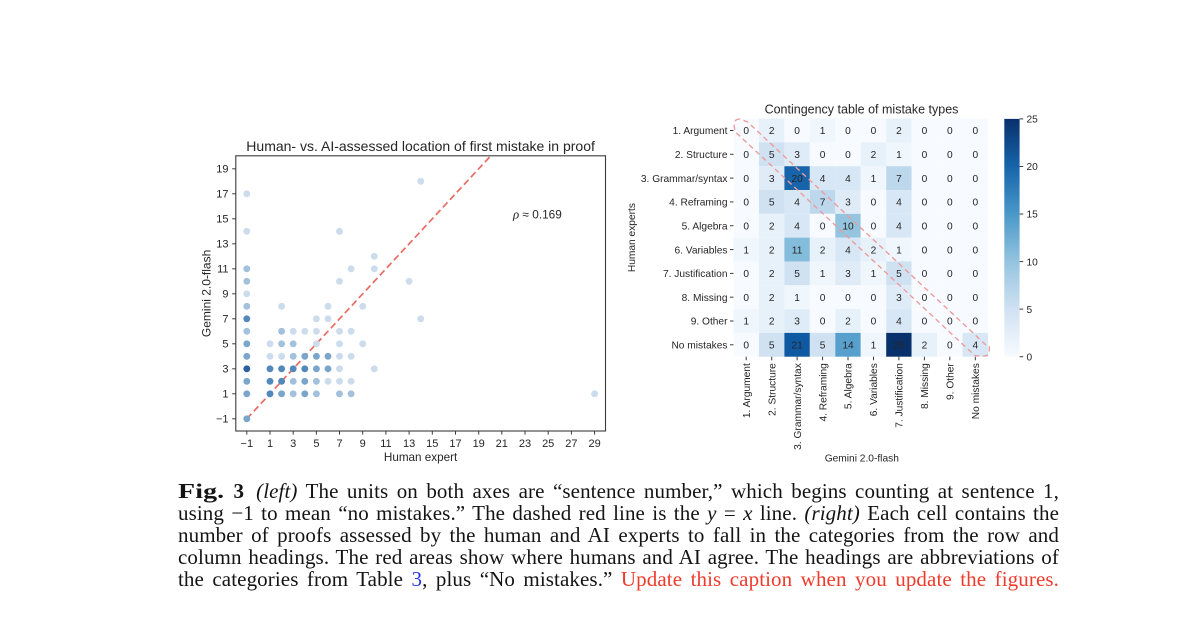  Describe the element at coordinates (571, 444) in the screenshot. I see `svg-text: 27` at that location.